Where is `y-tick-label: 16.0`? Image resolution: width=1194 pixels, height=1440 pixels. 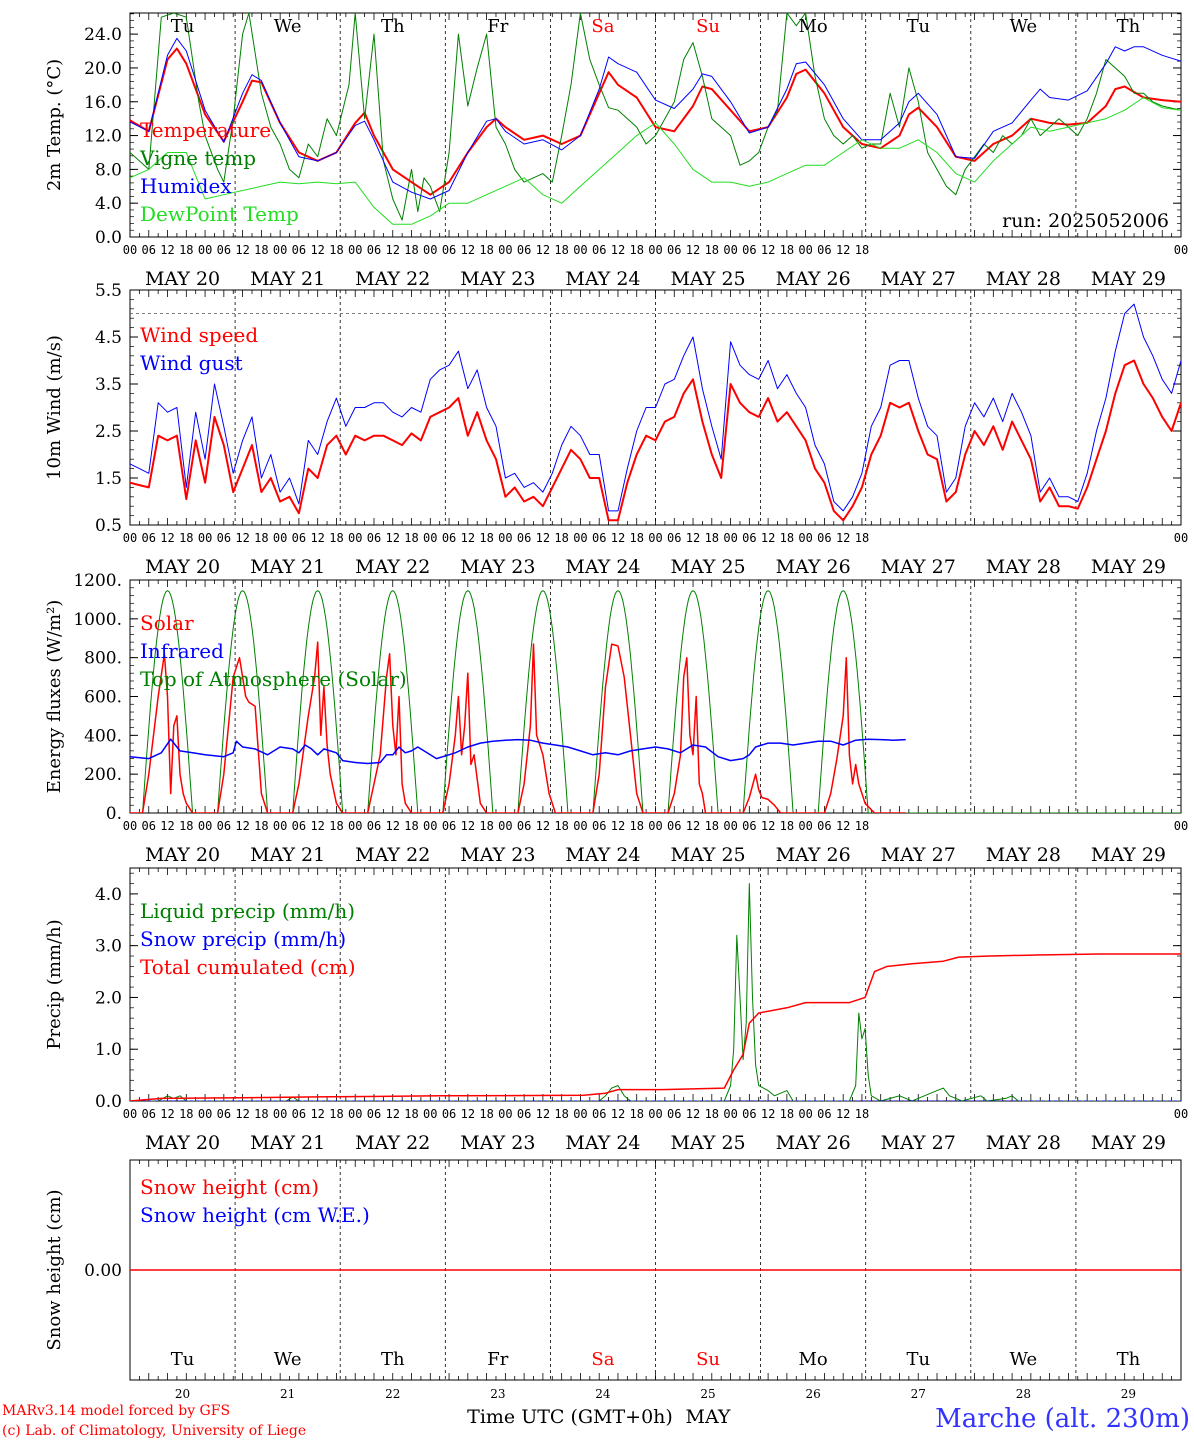
y-tick-label: 16.0 is located at coordinates (103, 103).